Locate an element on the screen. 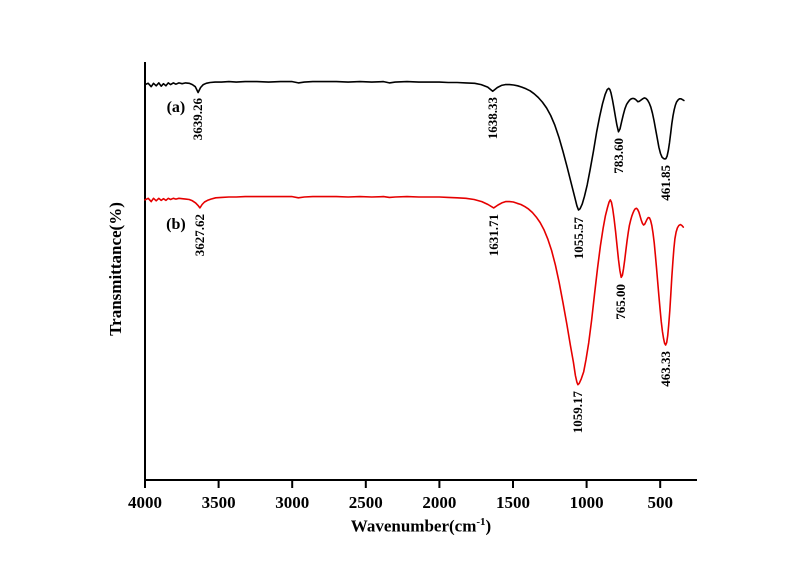  y-axis-title: Transmittance(%) is located at coordinates (115, 269).